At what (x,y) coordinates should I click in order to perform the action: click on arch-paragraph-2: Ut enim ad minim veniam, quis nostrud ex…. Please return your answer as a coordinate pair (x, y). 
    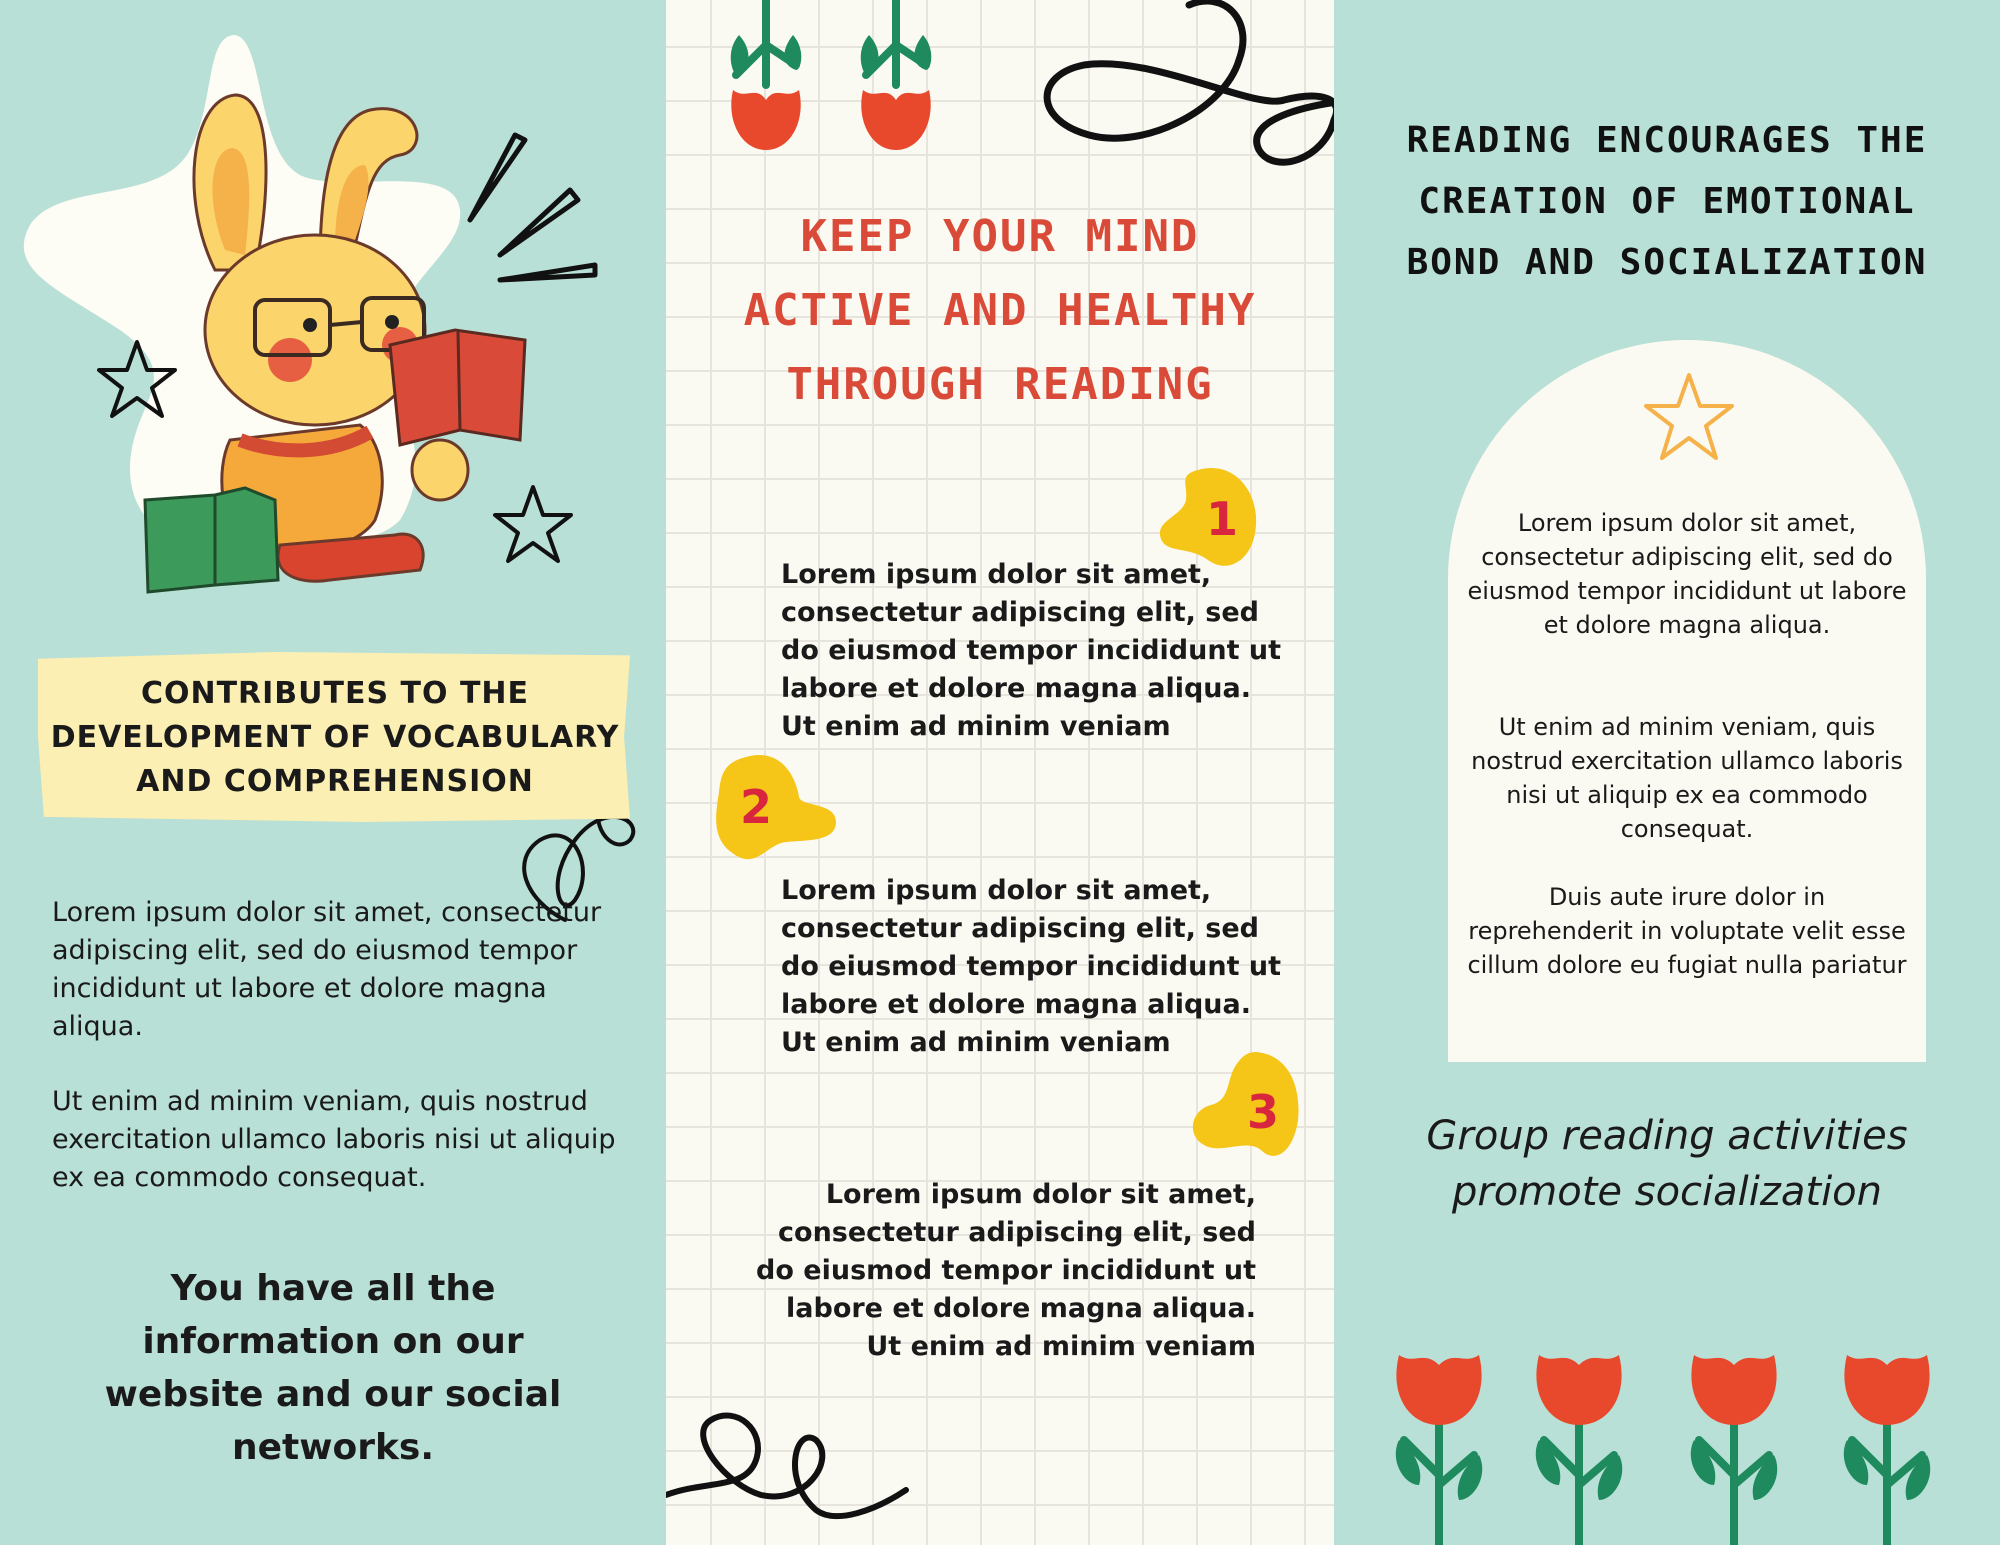
    Looking at the image, I should click on (1687, 778).